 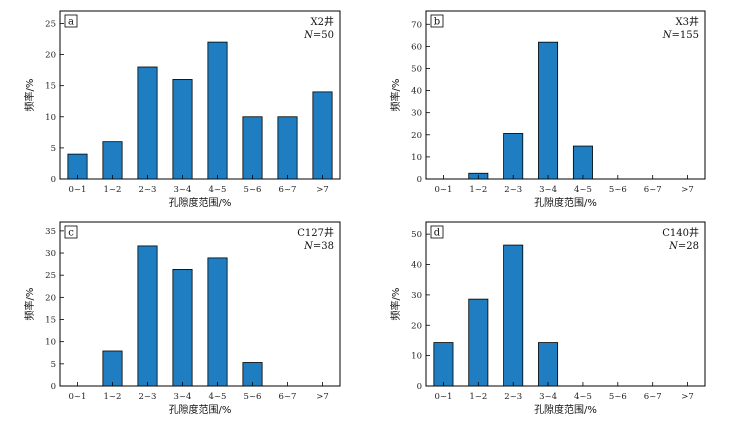 I want to click on panel-letter: b, so click(x=437, y=22).